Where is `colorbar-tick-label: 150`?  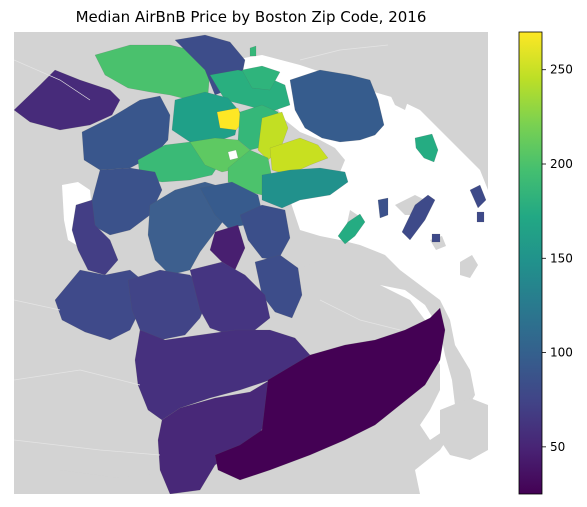
colorbar-tick-label: 150 is located at coordinates (561, 258).